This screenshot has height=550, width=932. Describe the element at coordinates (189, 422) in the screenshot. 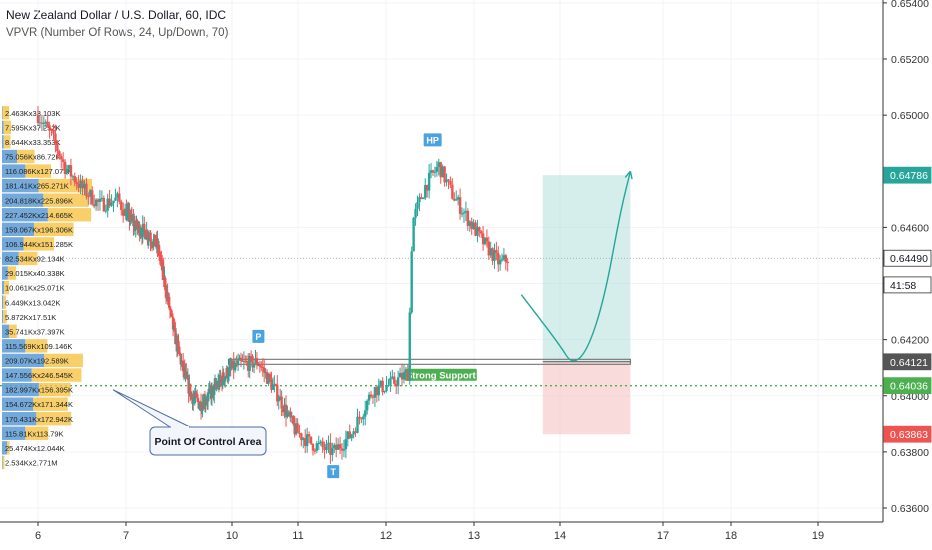

I see `poc-annotation: Point Of Control Area` at that location.